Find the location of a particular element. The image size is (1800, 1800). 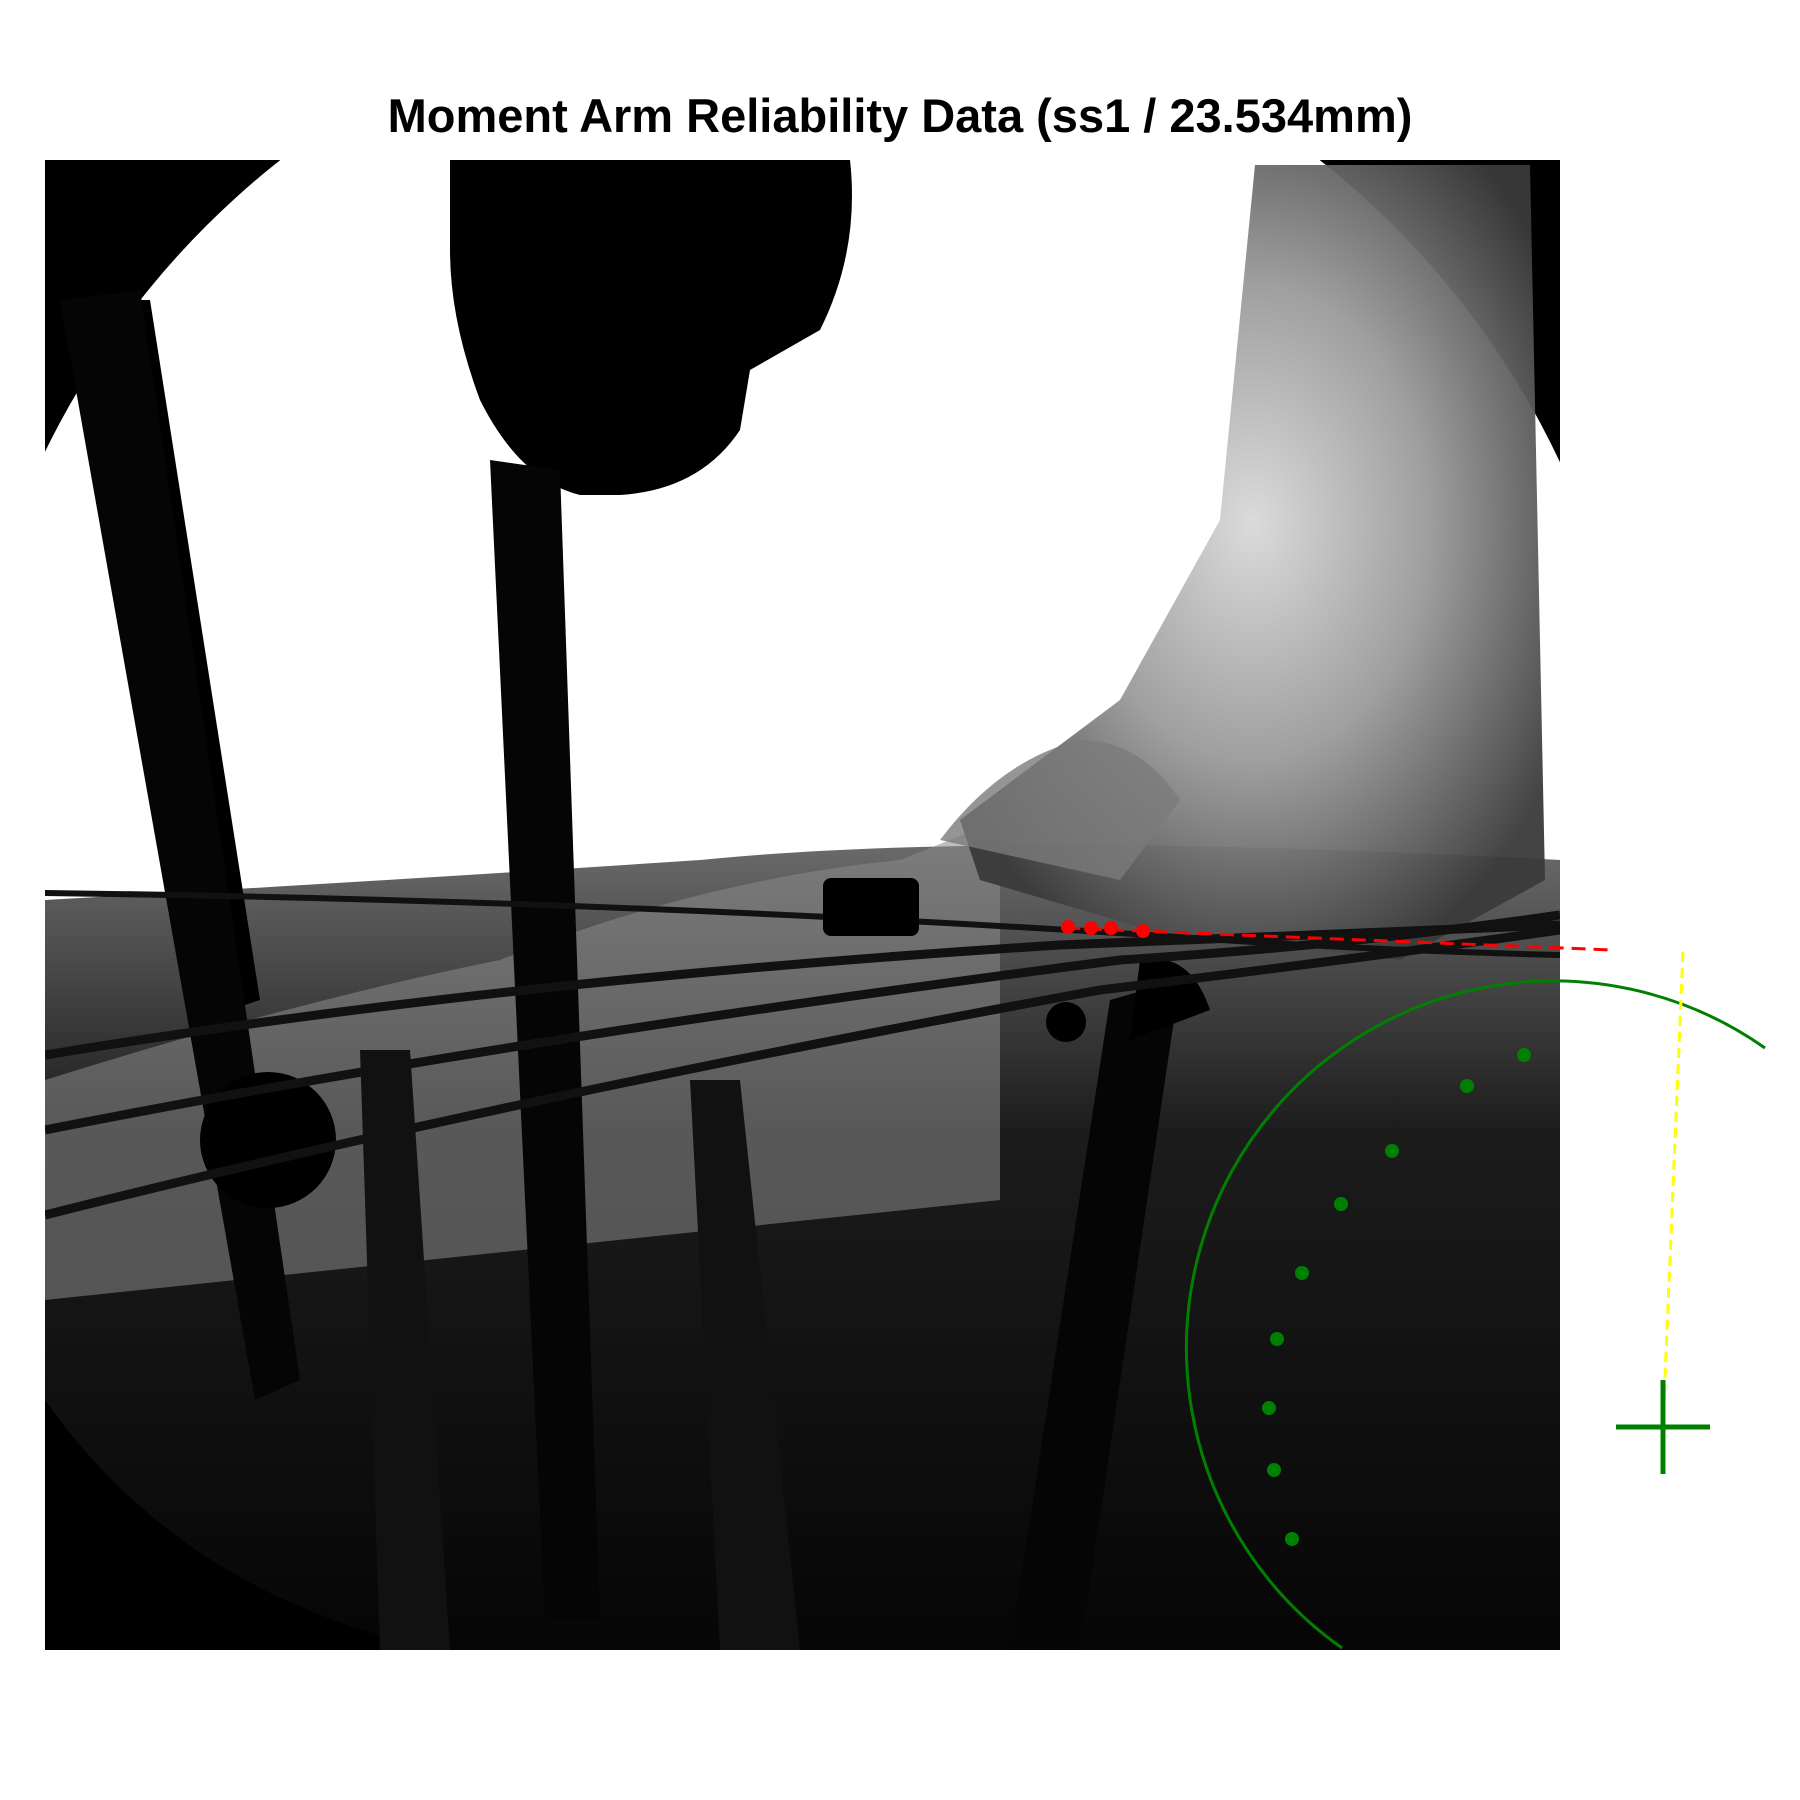

circle-fit is located at coordinates (1475, 1314).